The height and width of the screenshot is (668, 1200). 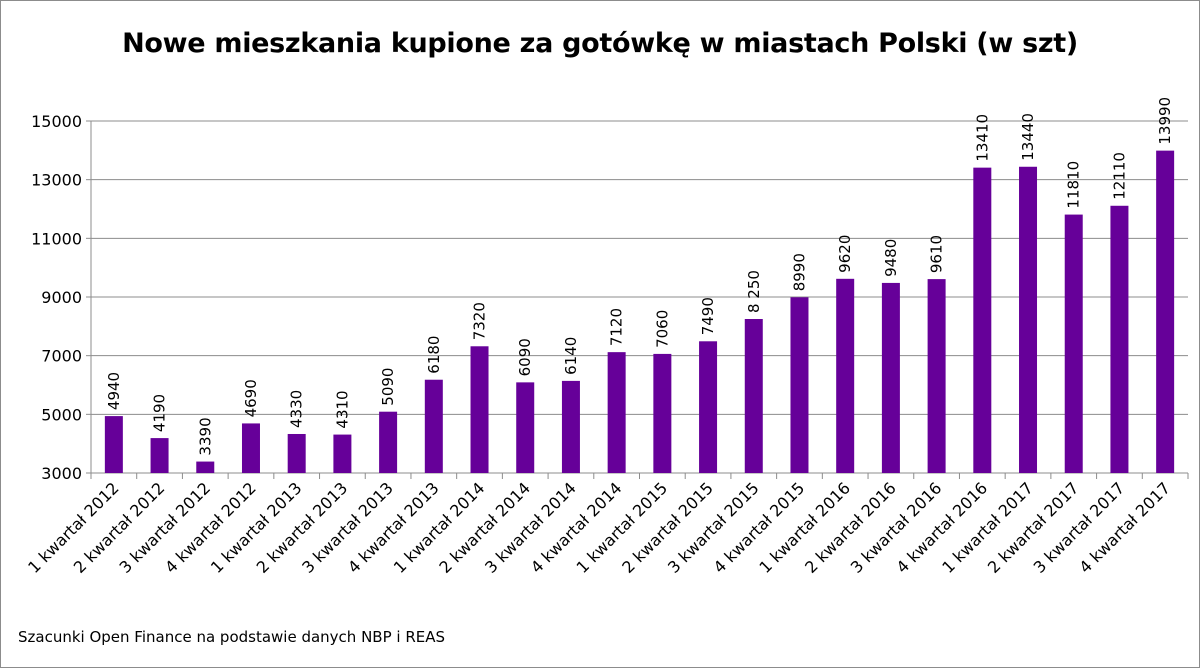 I want to click on data-label: 4940, so click(x=114, y=391).